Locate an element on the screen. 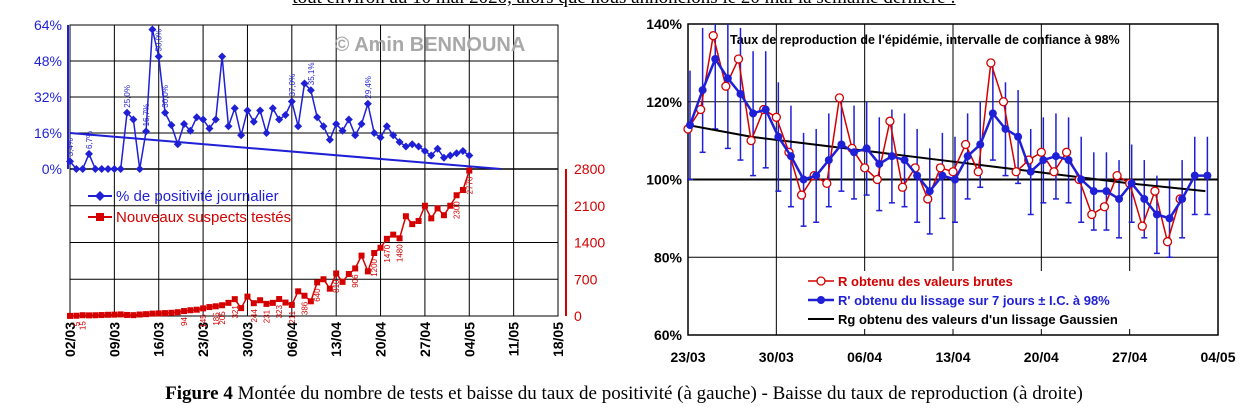 Image resolution: width=1248 pixels, height=418 pixels. watermark: © Amin BENNOUNA is located at coordinates (430, 45).